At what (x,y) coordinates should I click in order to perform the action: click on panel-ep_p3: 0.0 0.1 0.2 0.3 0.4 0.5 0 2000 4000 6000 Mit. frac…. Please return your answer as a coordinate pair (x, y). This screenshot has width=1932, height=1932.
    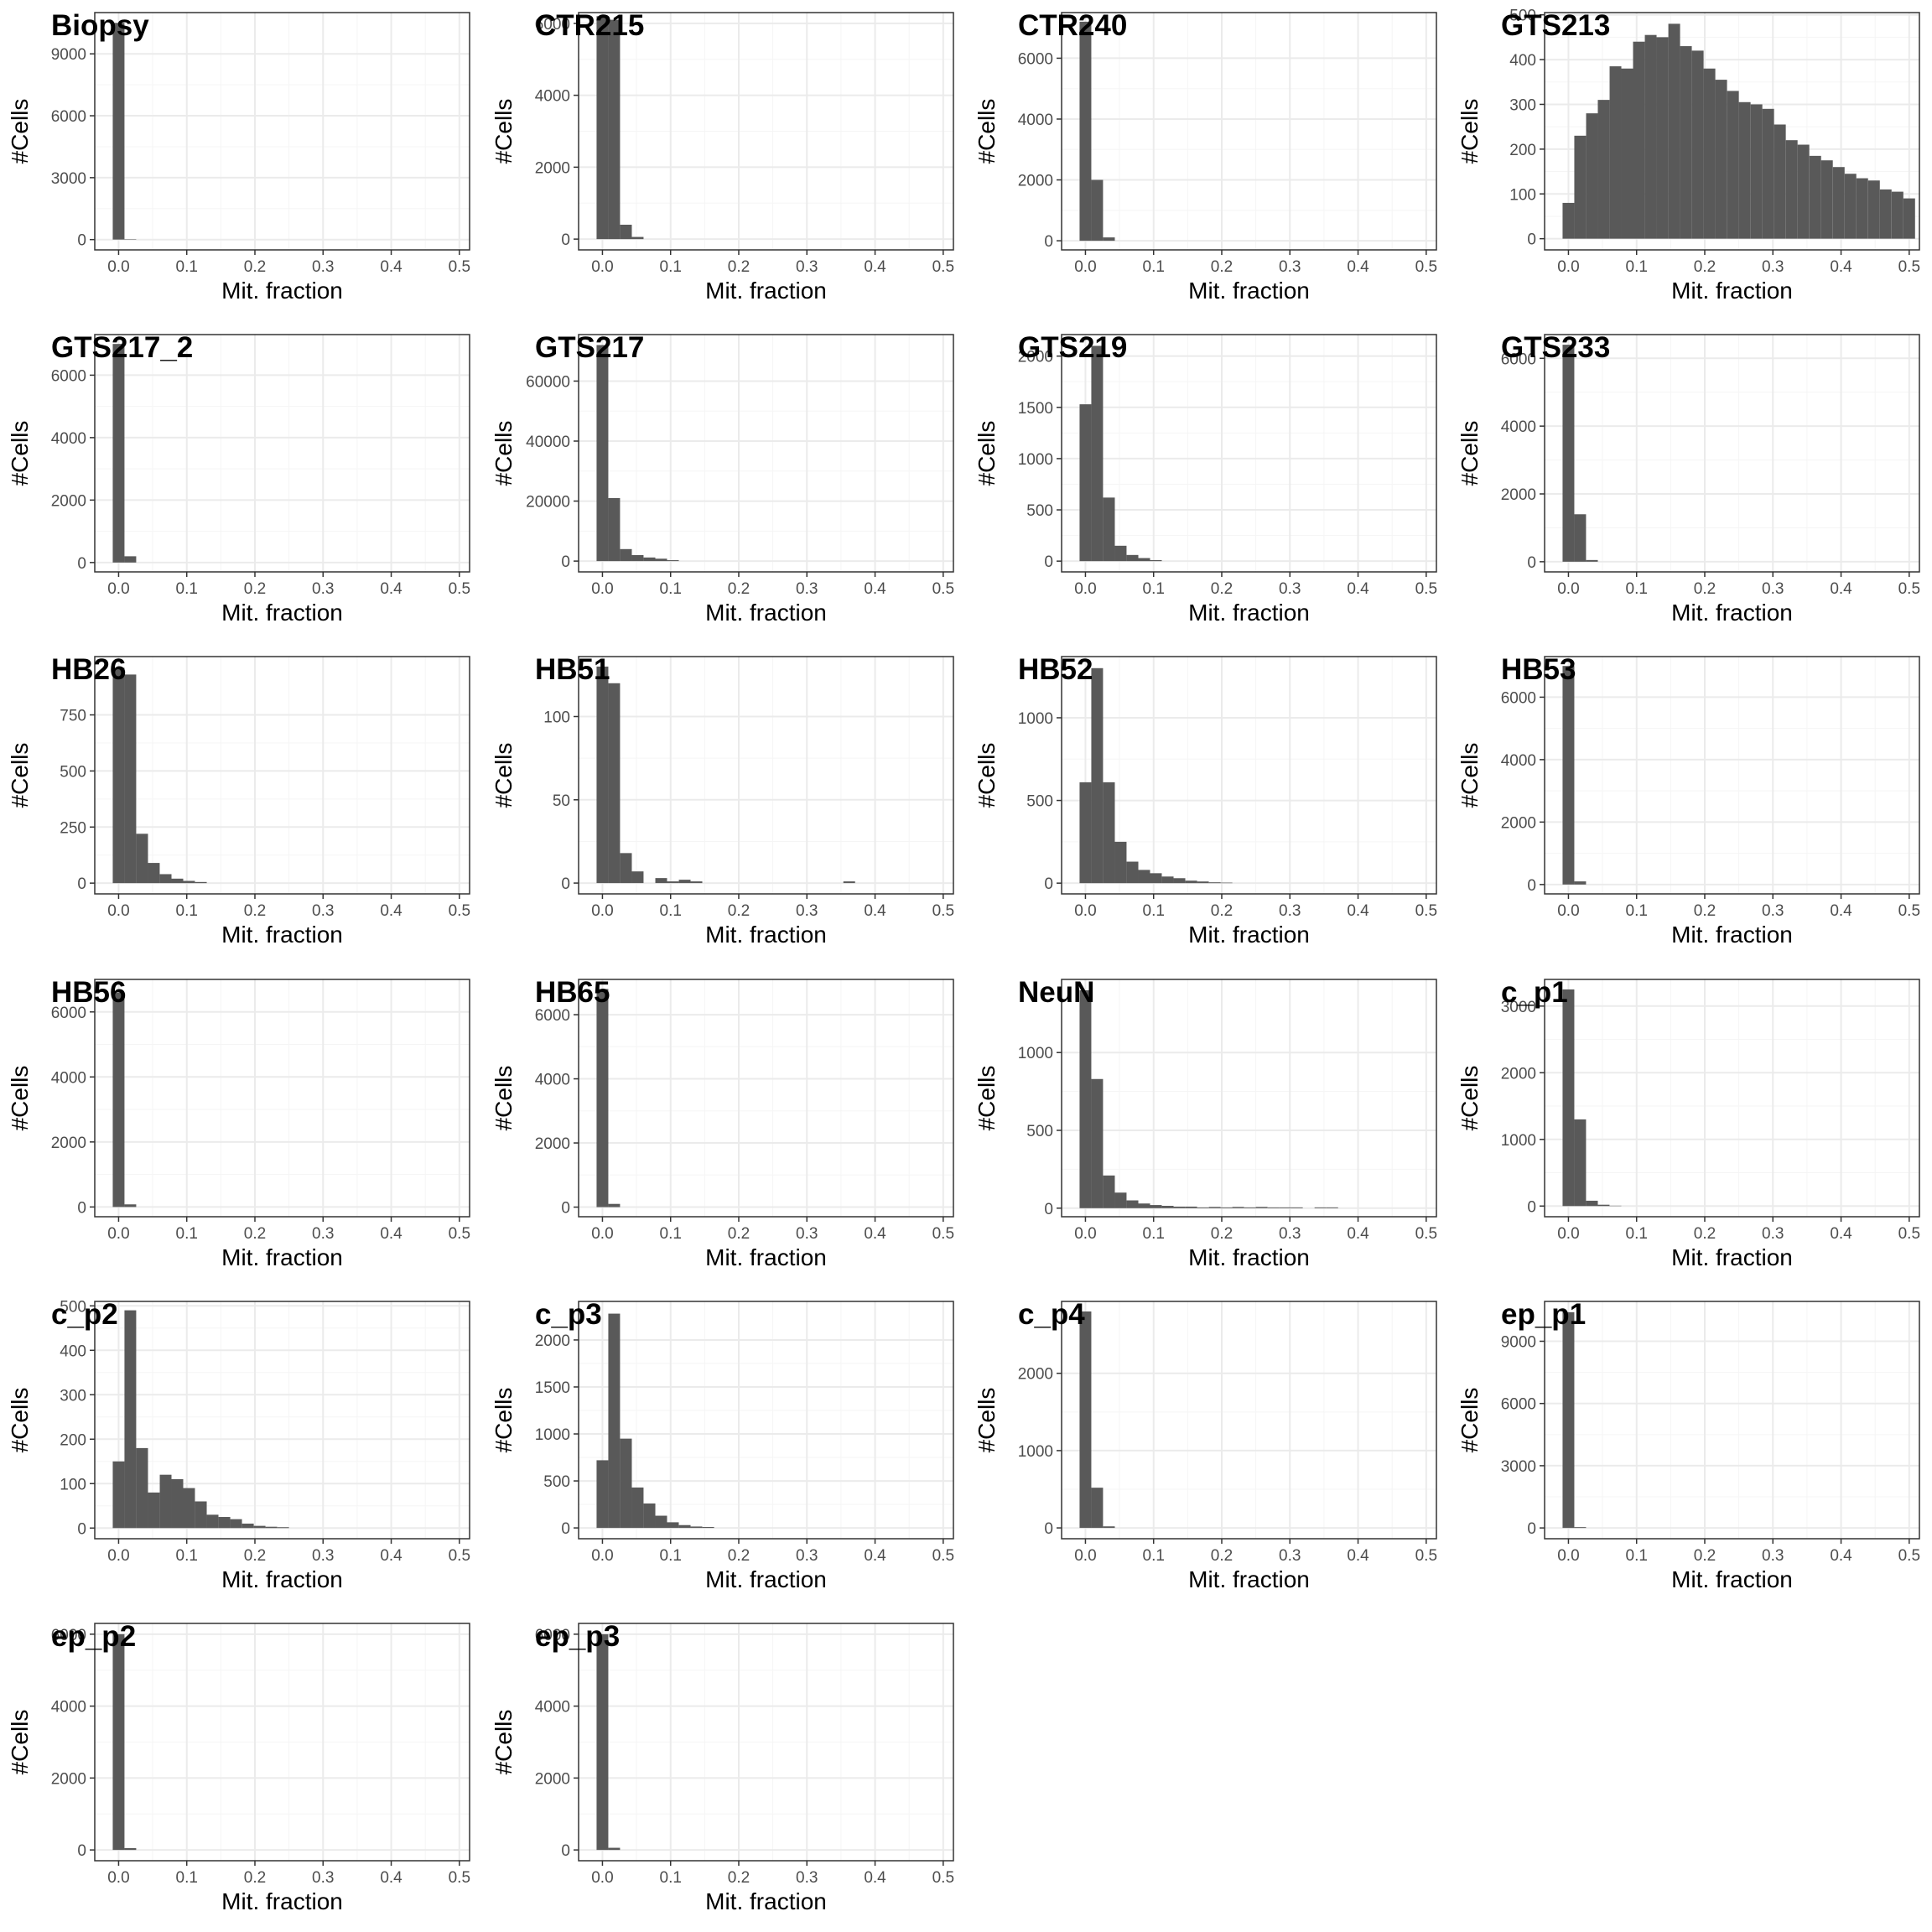
    Looking at the image, I should click on (722, 1767).